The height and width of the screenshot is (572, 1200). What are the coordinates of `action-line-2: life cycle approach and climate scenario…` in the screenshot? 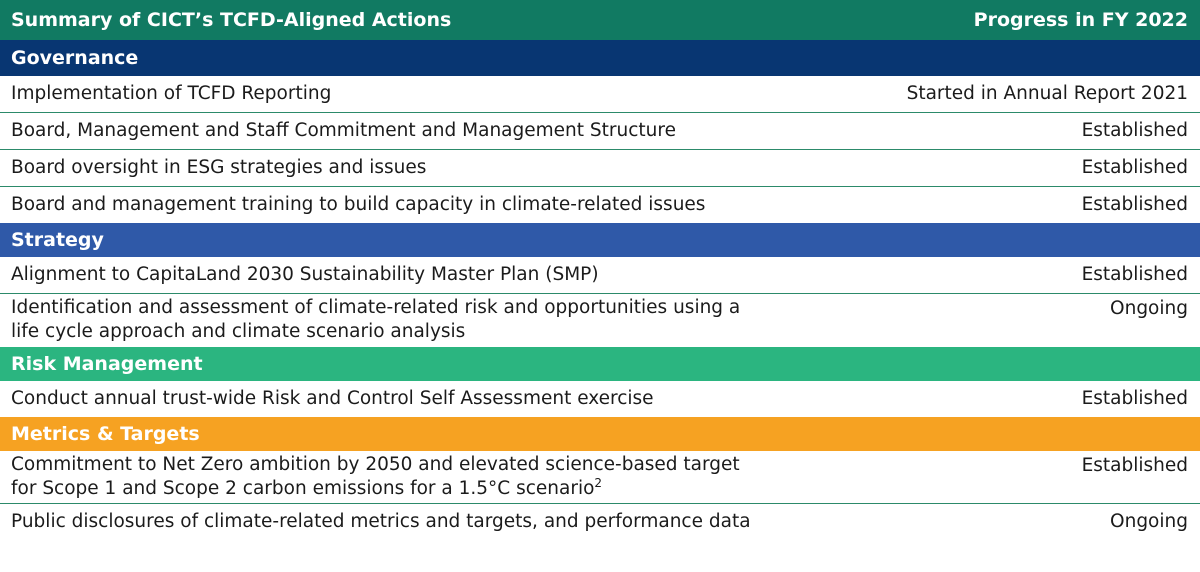 It's located at (238, 331).